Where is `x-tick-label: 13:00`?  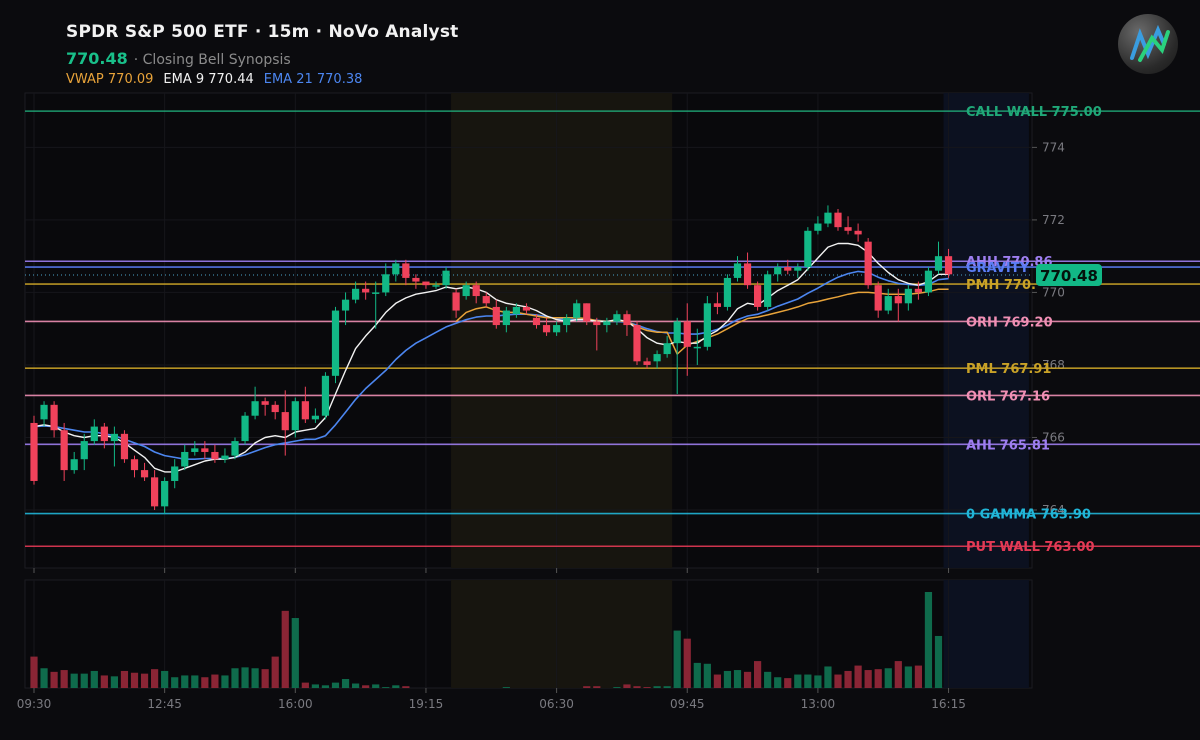 x-tick-label: 13:00 is located at coordinates (818, 704).